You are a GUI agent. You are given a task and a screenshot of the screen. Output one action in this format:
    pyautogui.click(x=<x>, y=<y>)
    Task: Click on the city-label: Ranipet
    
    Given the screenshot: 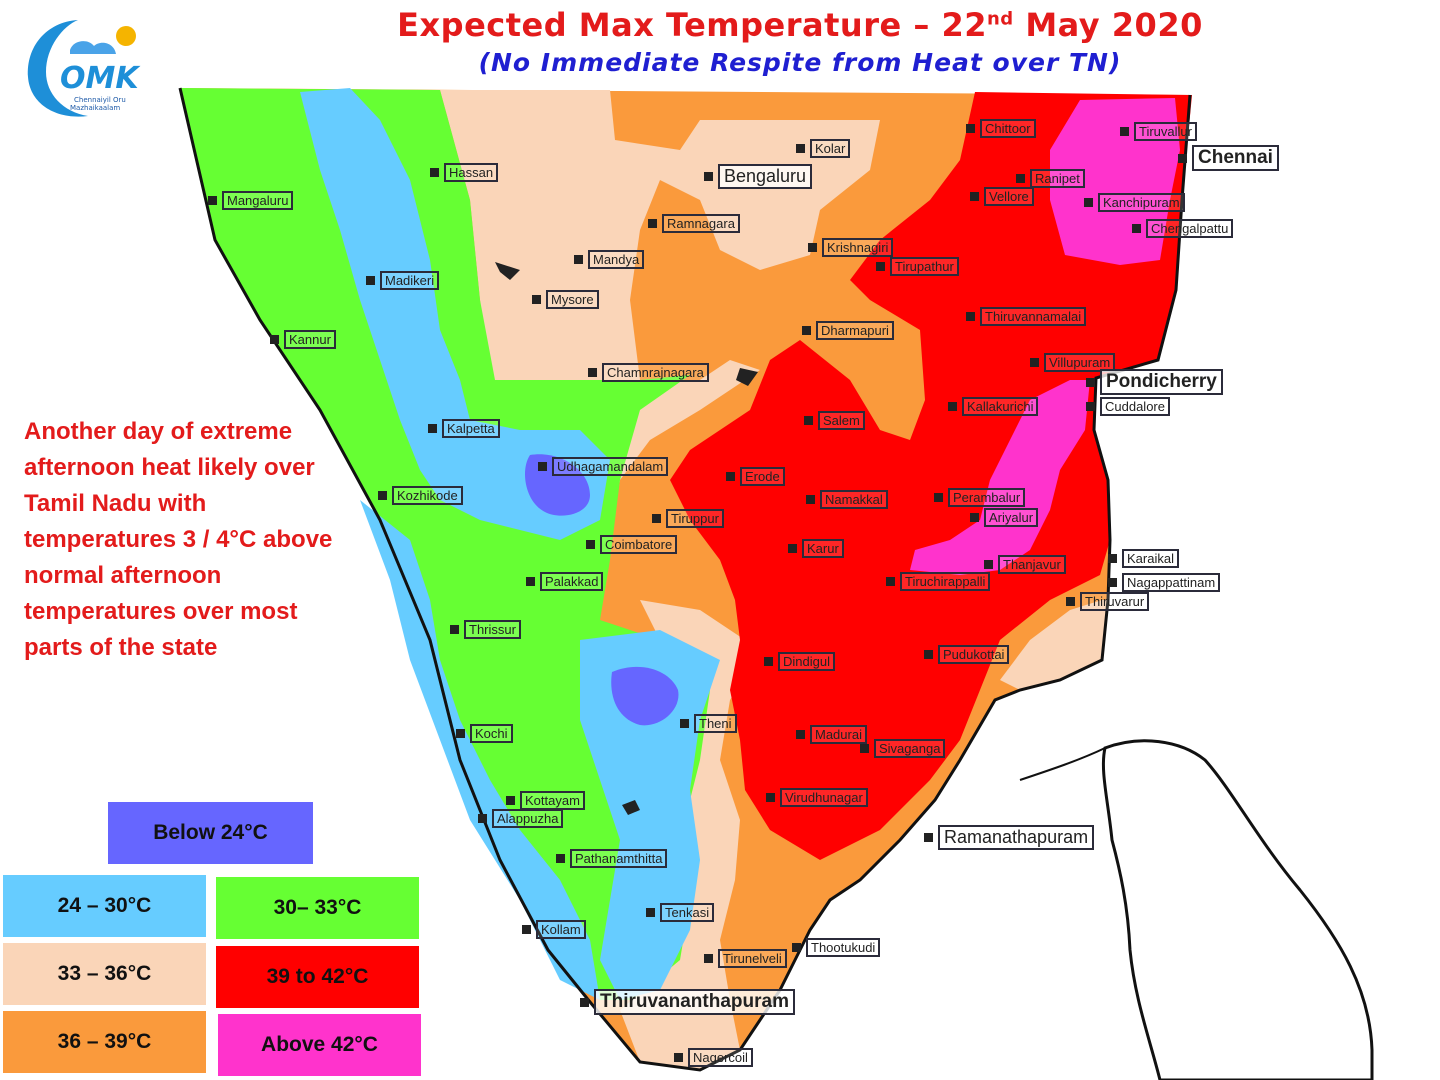 What is the action you would take?
    pyautogui.click(x=1050, y=178)
    